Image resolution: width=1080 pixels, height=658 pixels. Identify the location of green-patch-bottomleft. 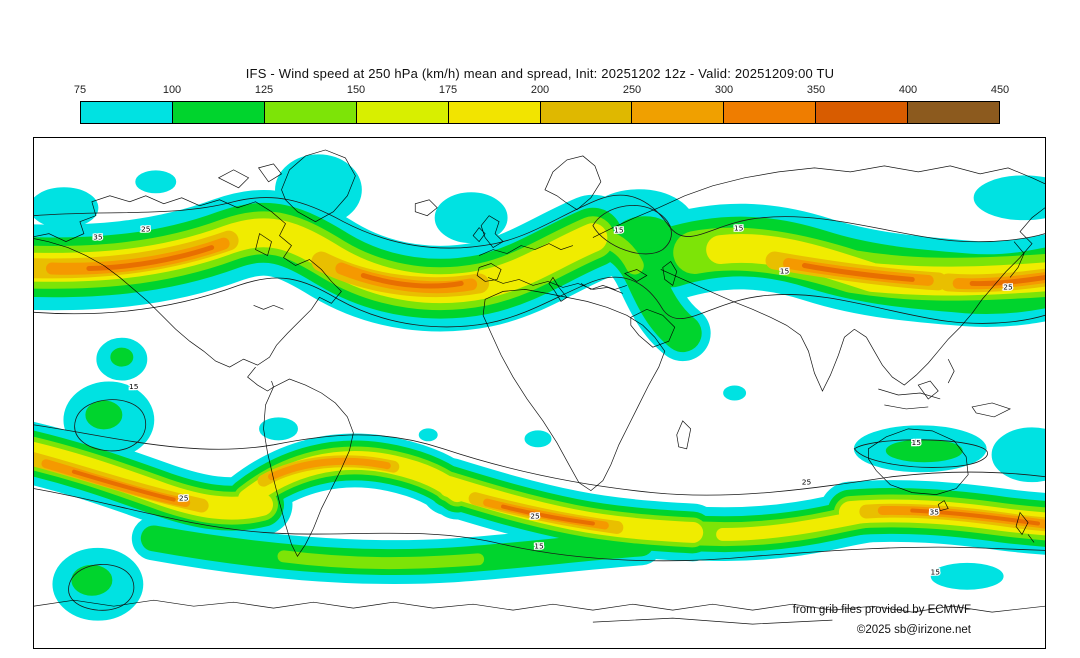
(92, 580).